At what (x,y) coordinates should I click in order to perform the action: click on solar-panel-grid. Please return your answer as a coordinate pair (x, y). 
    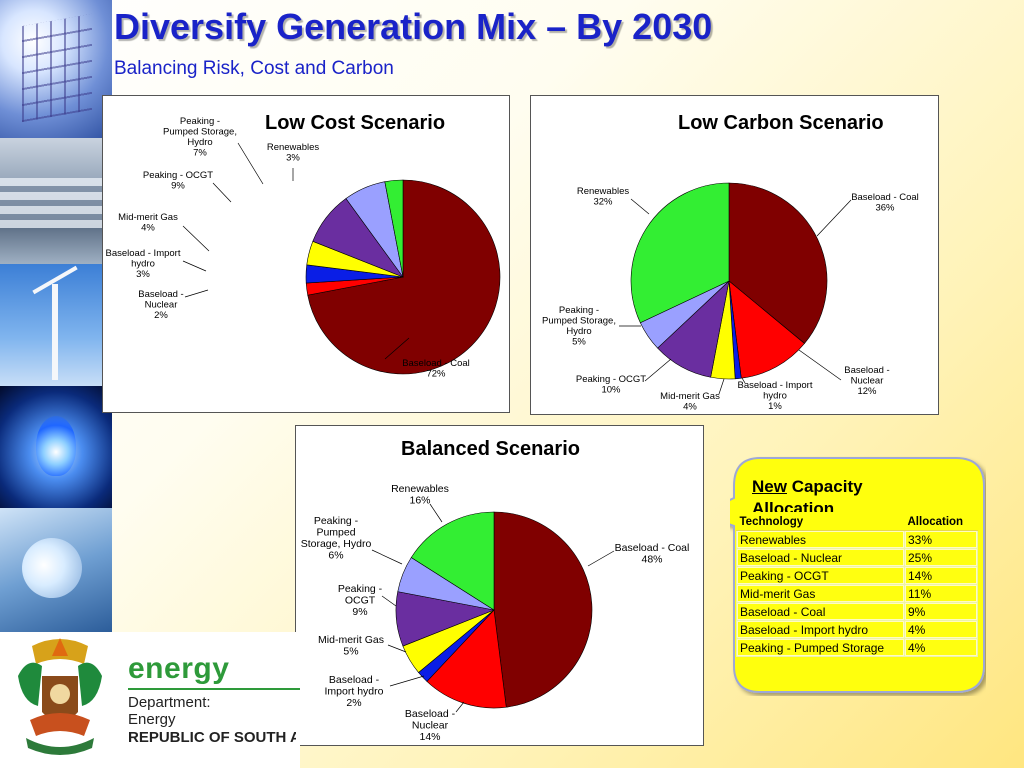
    Looking at the image, I should click on (57, 68).